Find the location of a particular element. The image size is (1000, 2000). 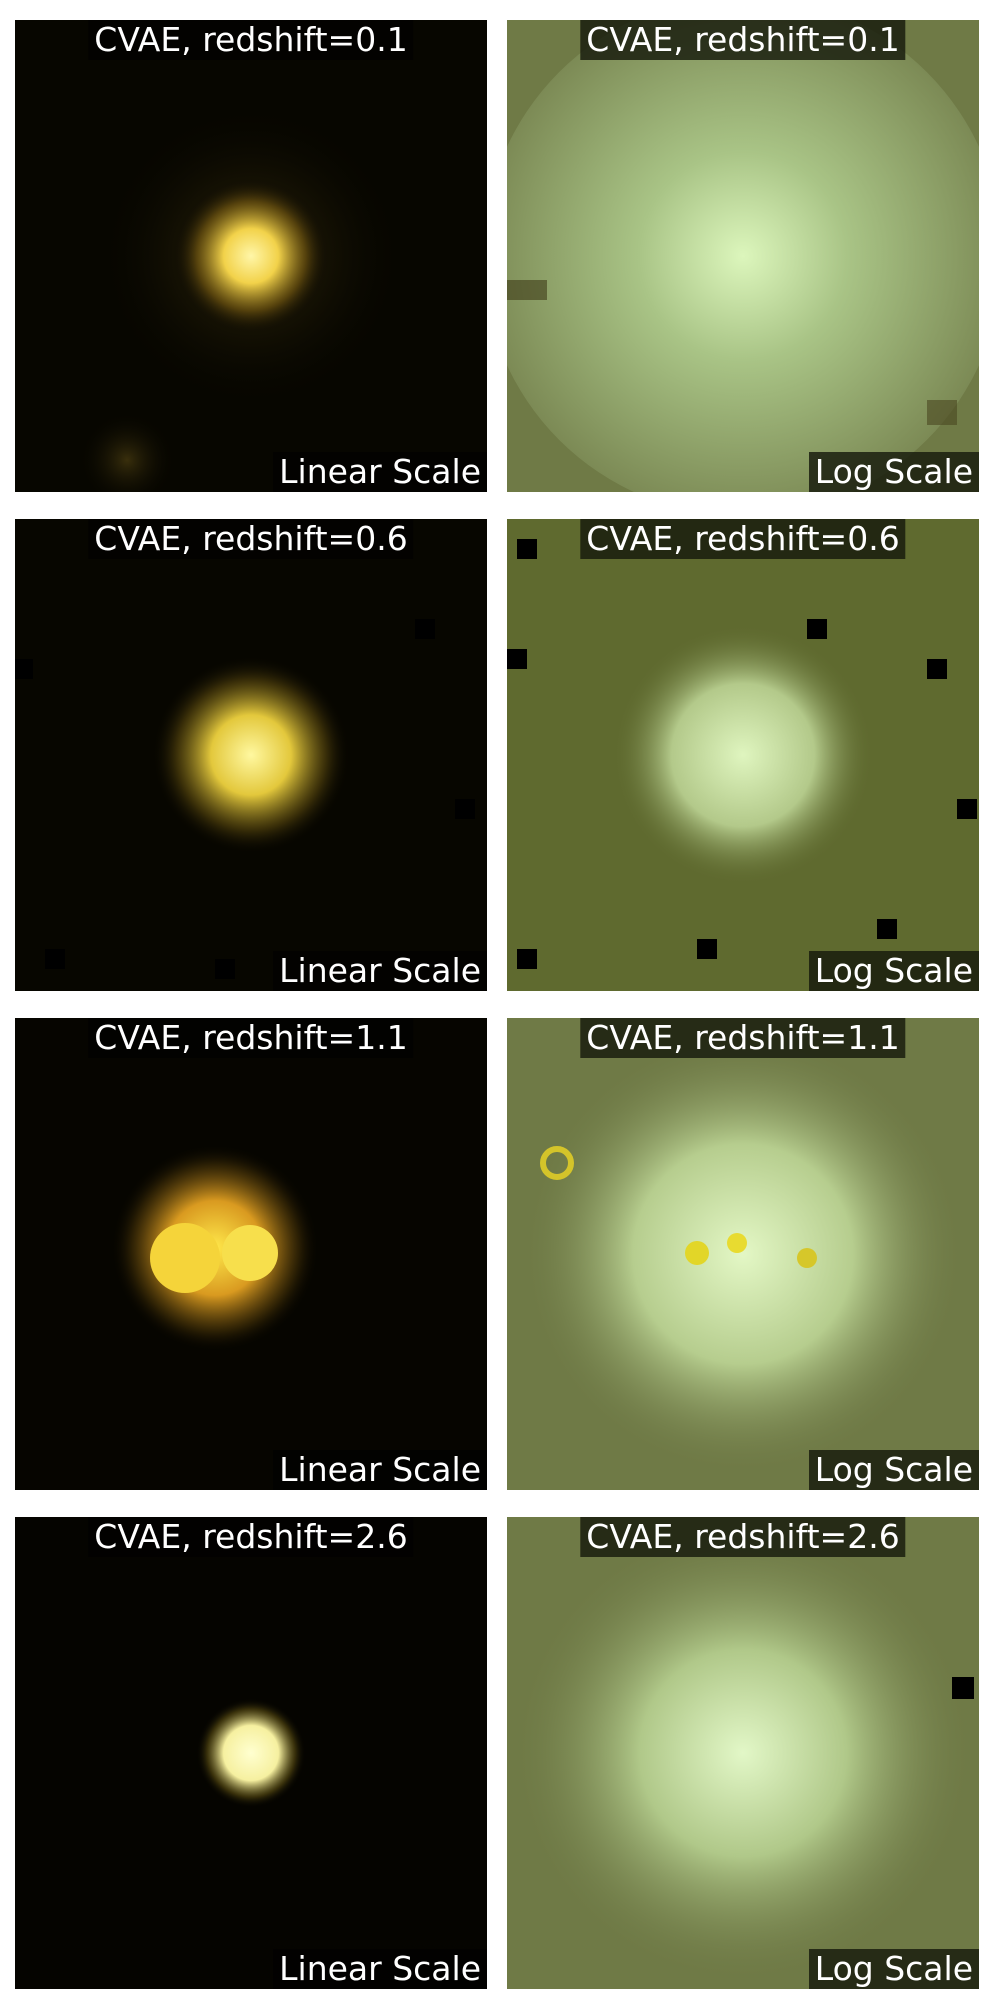

galaxy-image-linear-z0.1 is located at coordinates (251, 256).